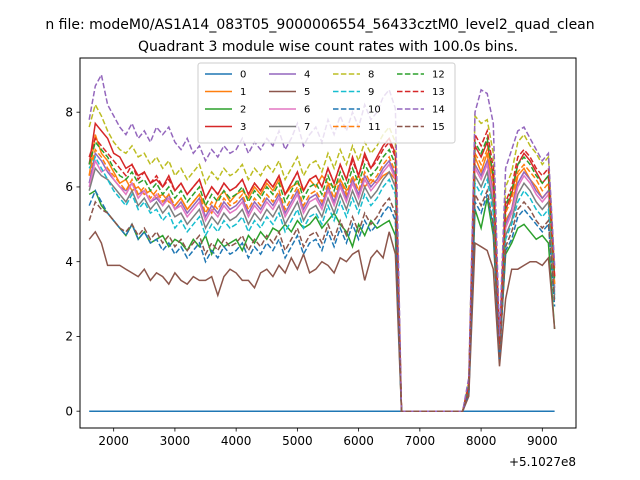  I want to click on x-tick-label: 3000, so click(175, 441).